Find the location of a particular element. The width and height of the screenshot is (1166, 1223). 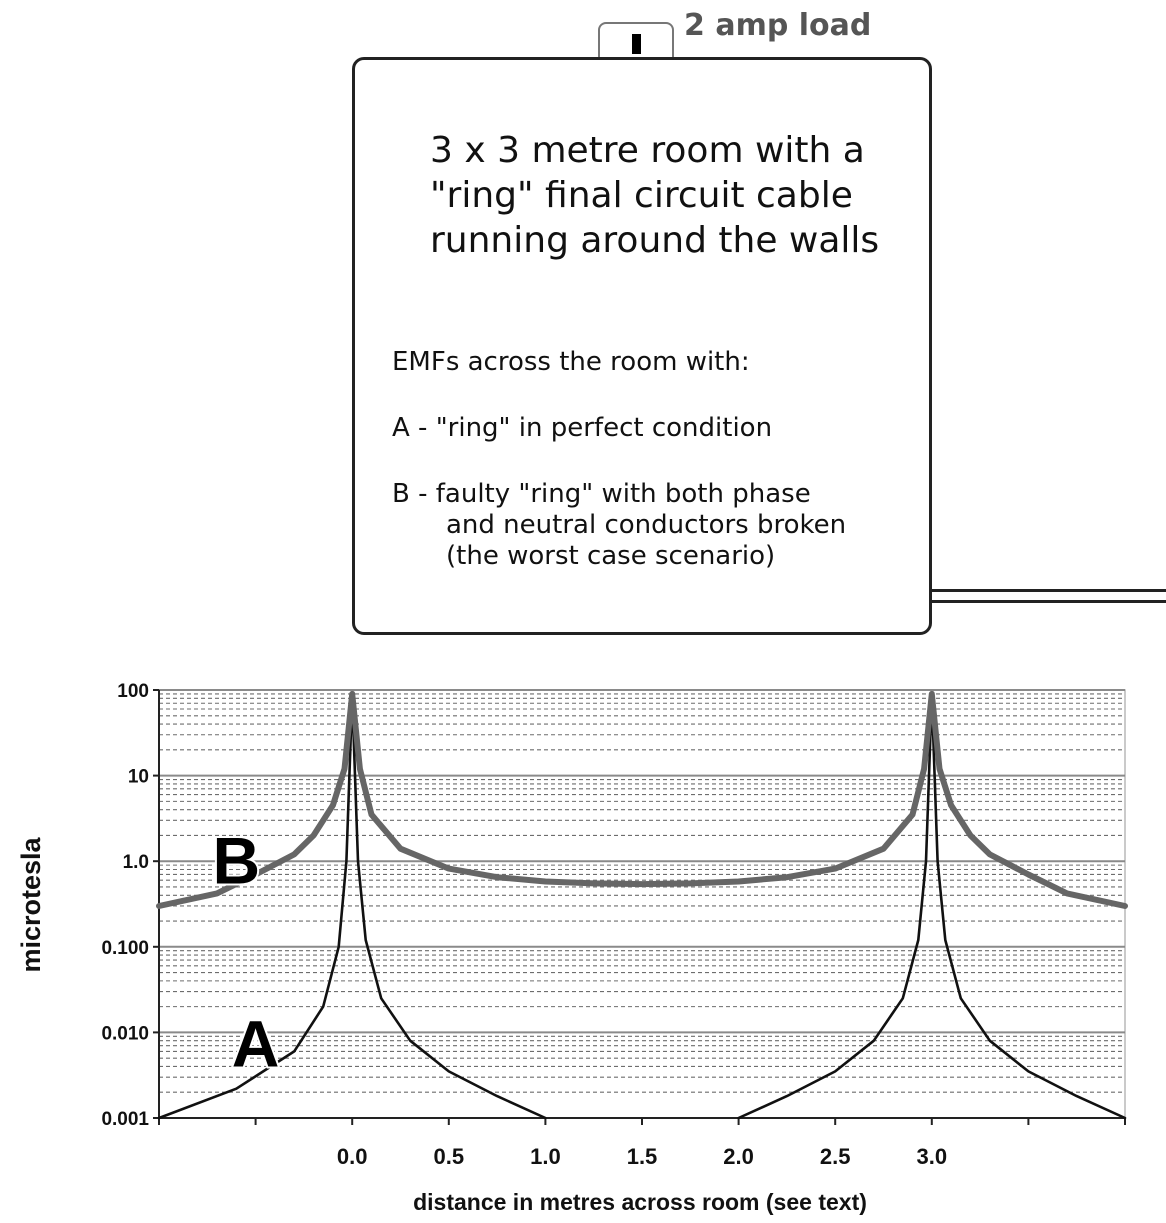

x-tick-label: 2.0 is located at coordinates (738, 1156).